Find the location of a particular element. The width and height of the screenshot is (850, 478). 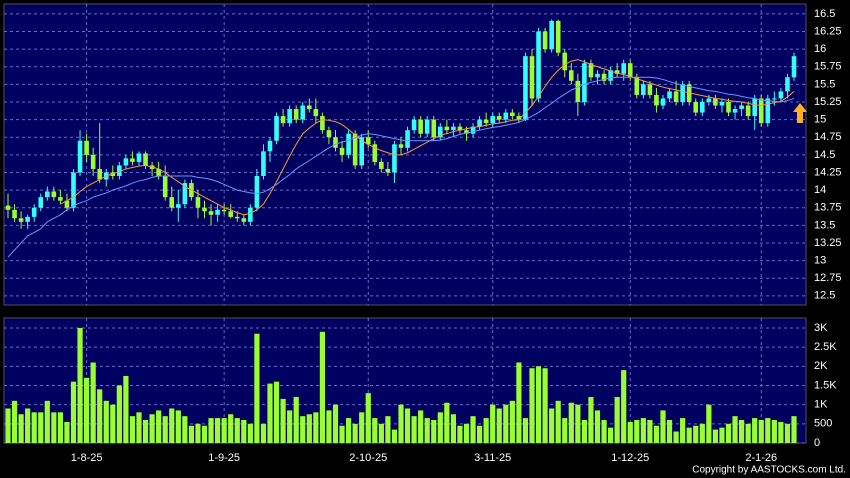

volume-tick-label: 500 is located at coordinates (823, 424).